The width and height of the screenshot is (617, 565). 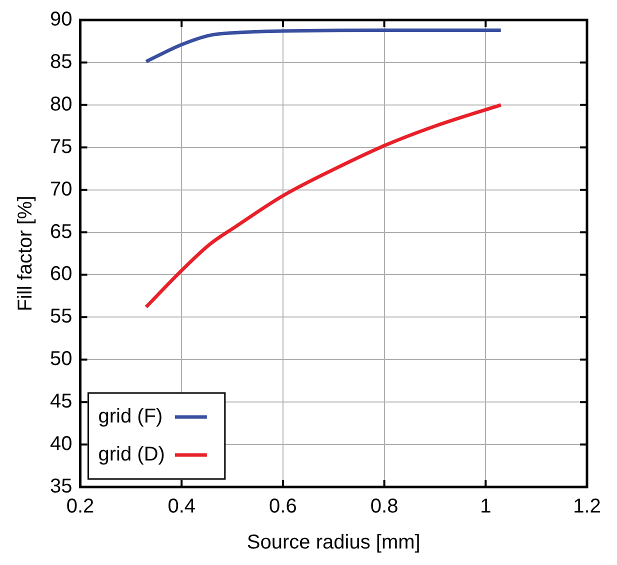 I want to click on y-tick-label: 65, so click(x=61, y=231).